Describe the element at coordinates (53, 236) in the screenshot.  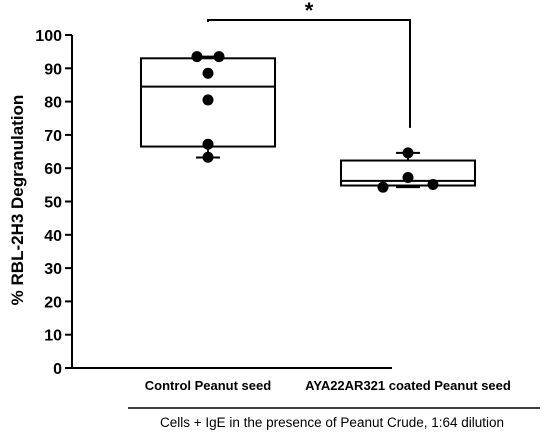
I see `y-tick-label: 40` at that location.